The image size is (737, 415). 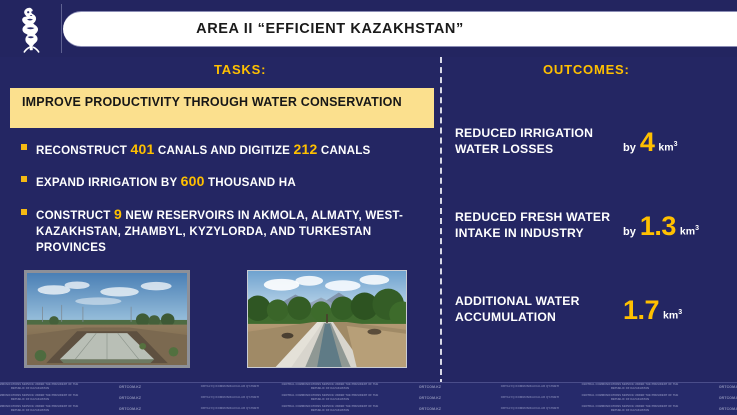 What do you see at coordinates (588, 310) in the screenshot?
I see `outcome-row-3: ADDITIONAL WATER ACCUMULATION 1.7 km3` at bounding box center [588, 310].